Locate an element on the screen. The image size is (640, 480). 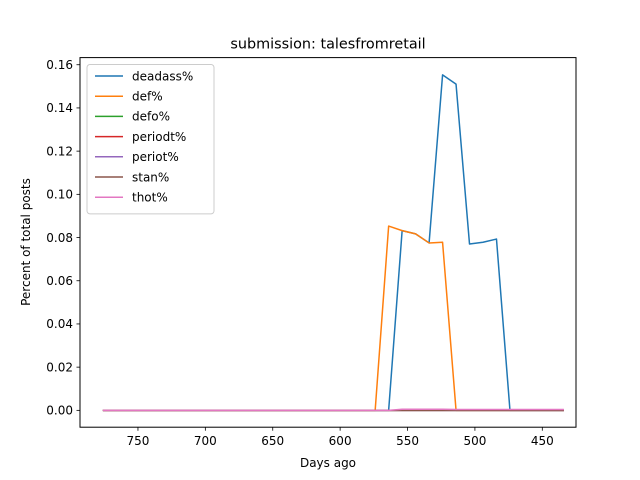
y-axis-ticks: 0.00 0.02 0.04 0.06 0.08 0.10 0.12 0.14 0.16 is located at coordinates (63, 238).